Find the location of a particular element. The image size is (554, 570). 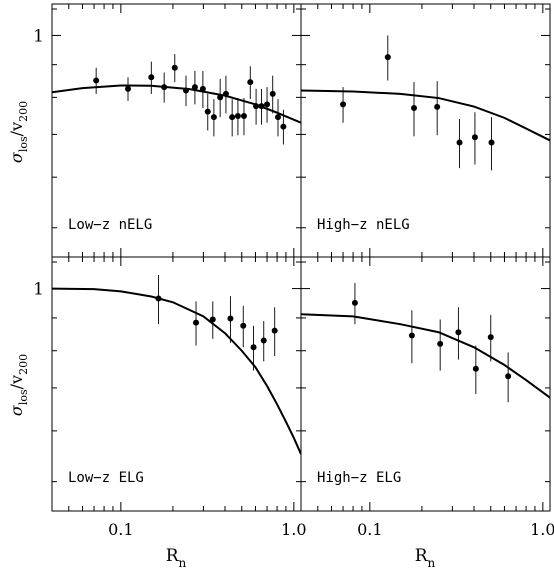

xaxis-label-right: Rn is located at coordinates (425, 558).